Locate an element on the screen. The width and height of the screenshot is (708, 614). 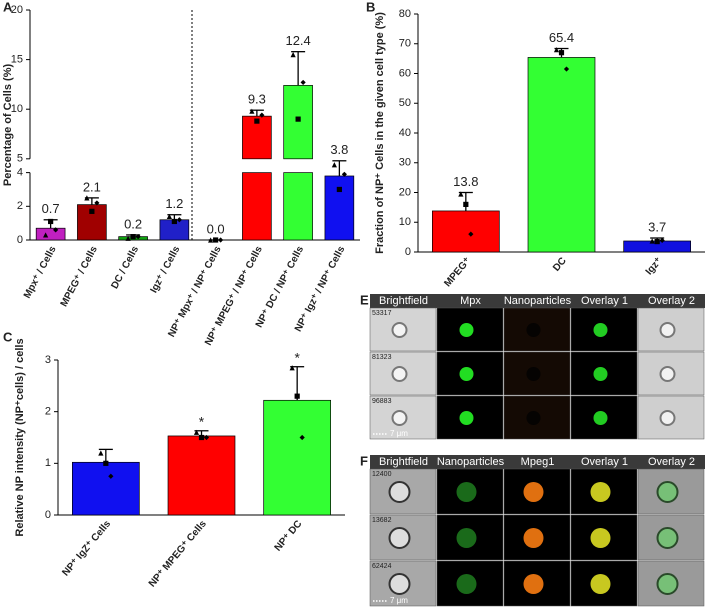
scale-label: 7 μm is located at coordinates (399, 433).